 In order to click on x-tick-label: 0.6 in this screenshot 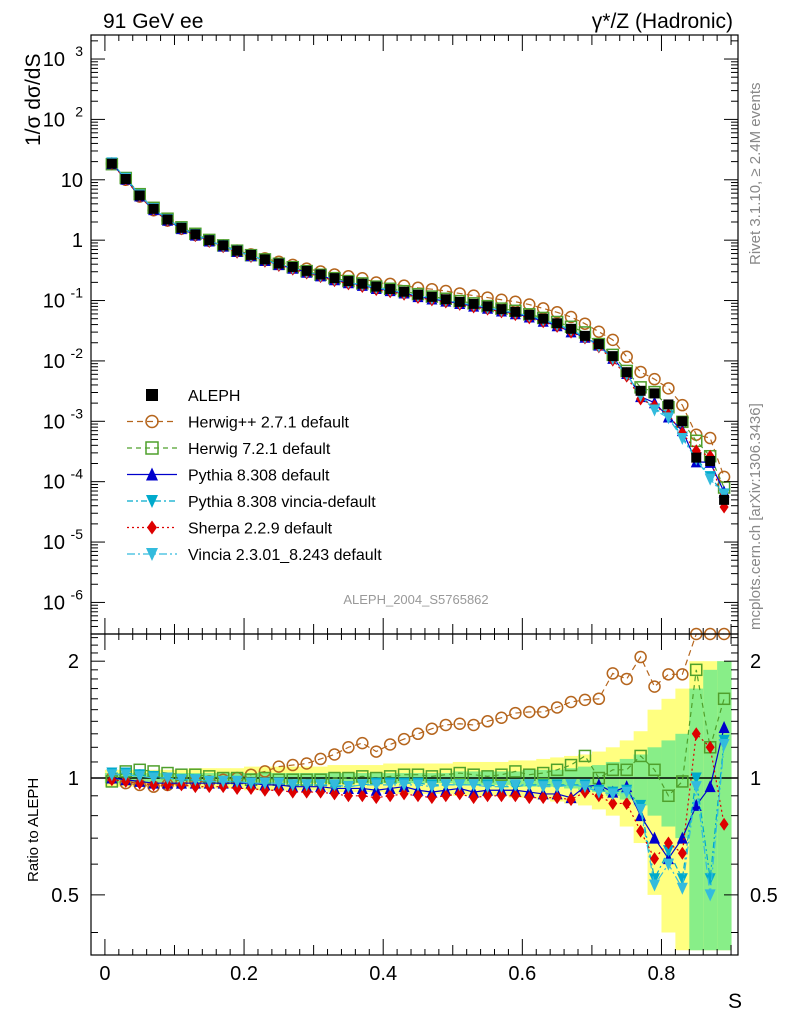, I will do `click(522, 974)`.